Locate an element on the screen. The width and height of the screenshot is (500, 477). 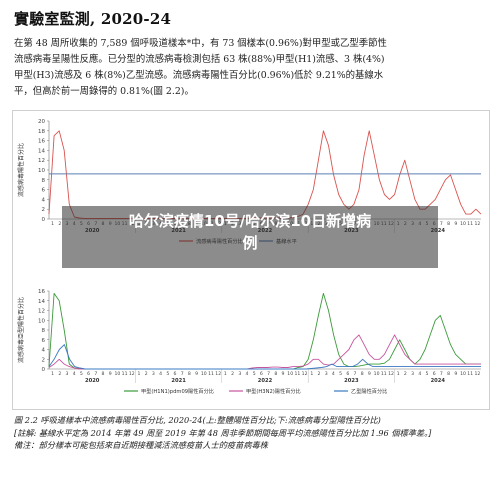
legend-label: 甲型(H3N2)陽性百分比 is located at coordinates (273, 391).